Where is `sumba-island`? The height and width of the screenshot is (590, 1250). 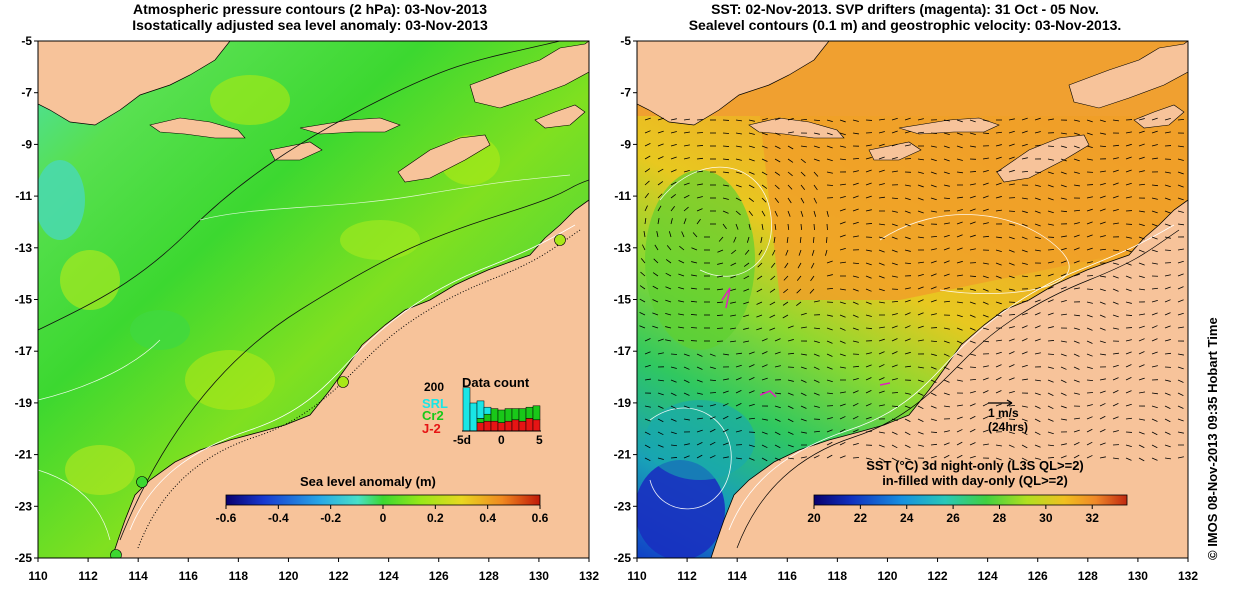 sumba-island is located at coordinates (895, 151).